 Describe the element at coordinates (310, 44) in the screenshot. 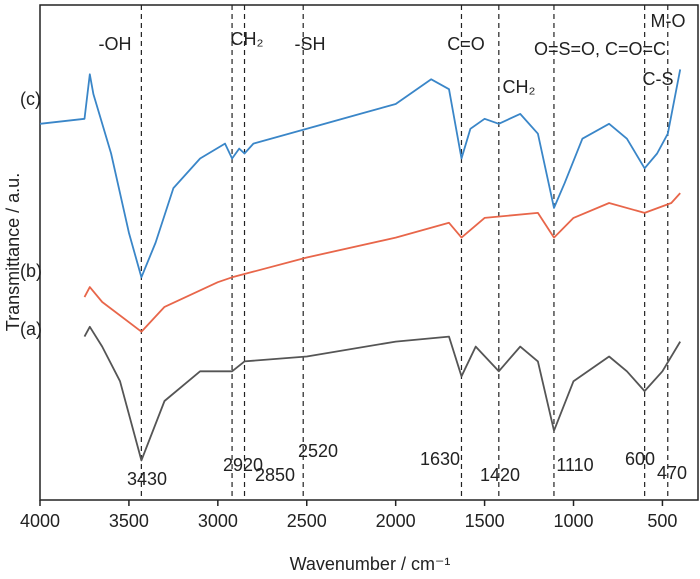

I see `band-annotation: -SH` at that location.